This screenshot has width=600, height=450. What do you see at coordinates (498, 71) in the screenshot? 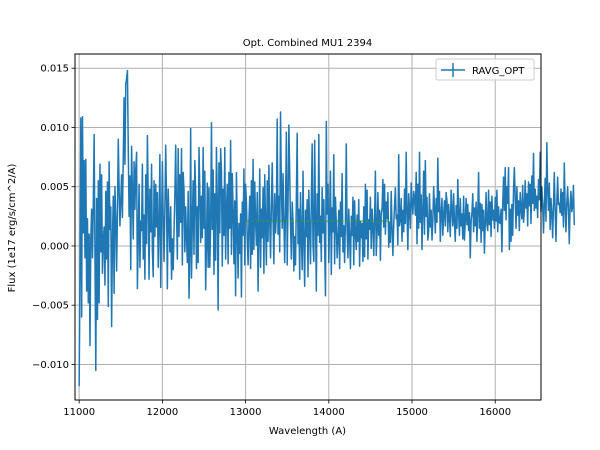
I see `legend-label-ravg-opt: RAVG_OPT` at bounding box center [498, 71].